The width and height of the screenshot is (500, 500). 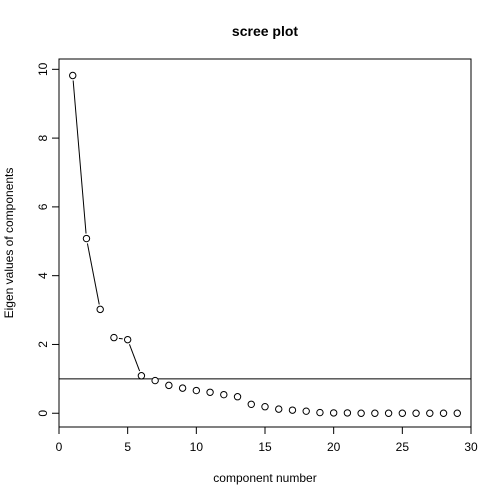 What do you see at coordinates (334, 447) in the screenshot?
I see `x-tick-label: 20` at bounding box center [334, 447].